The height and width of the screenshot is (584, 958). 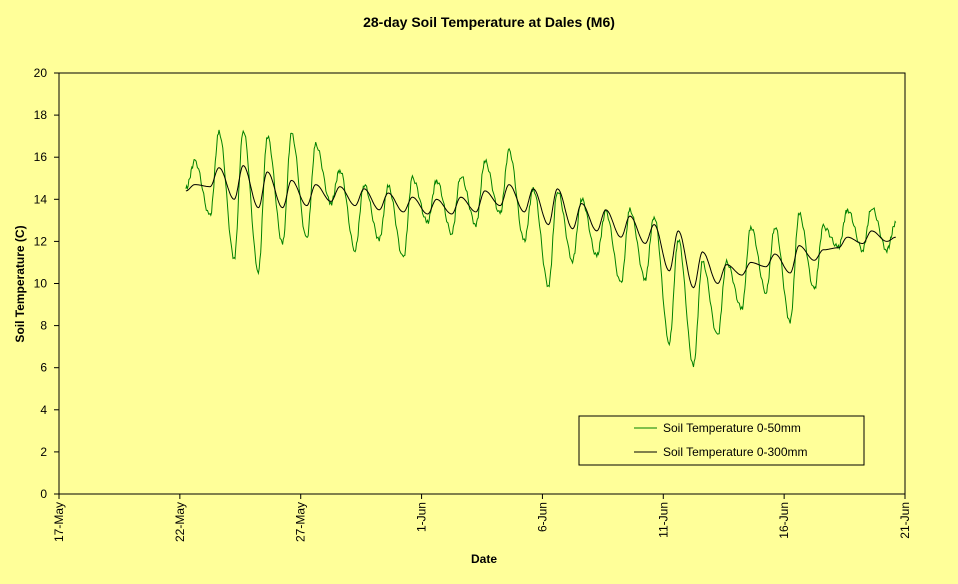 What do you see at coordinates (43, 368) in the screenshot?
I see `y-tick-label-3: 6` at bounding box center [43, 368].